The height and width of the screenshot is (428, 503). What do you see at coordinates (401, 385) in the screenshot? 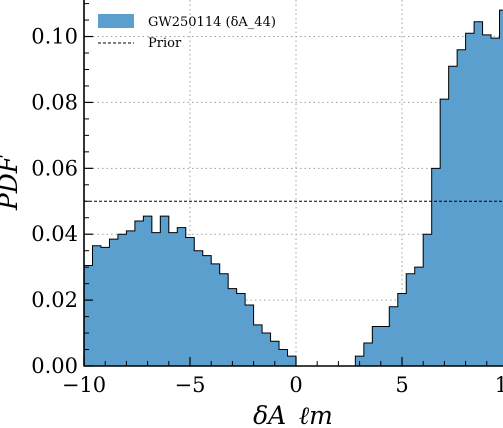
I see `x-tick-label: 5` at bounding box center [401, 385].